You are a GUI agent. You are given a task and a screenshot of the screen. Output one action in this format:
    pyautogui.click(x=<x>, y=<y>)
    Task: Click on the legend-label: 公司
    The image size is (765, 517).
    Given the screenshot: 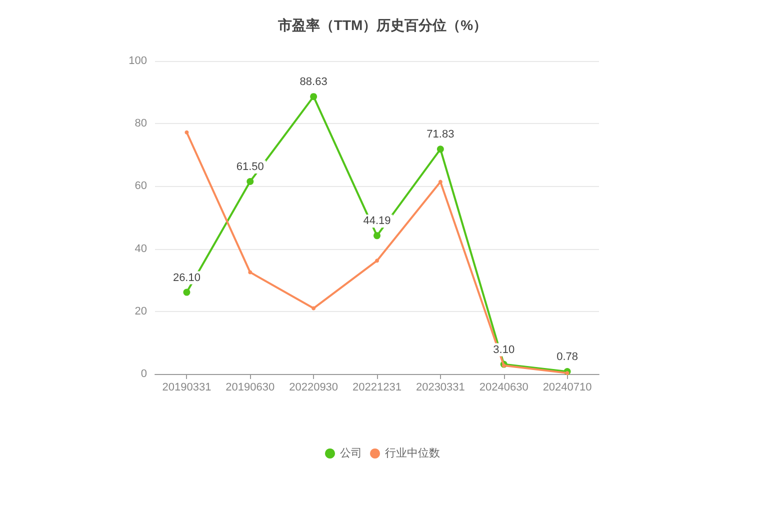 What is the action you would take?
    pyautogui.click(x=351, y=454)
    